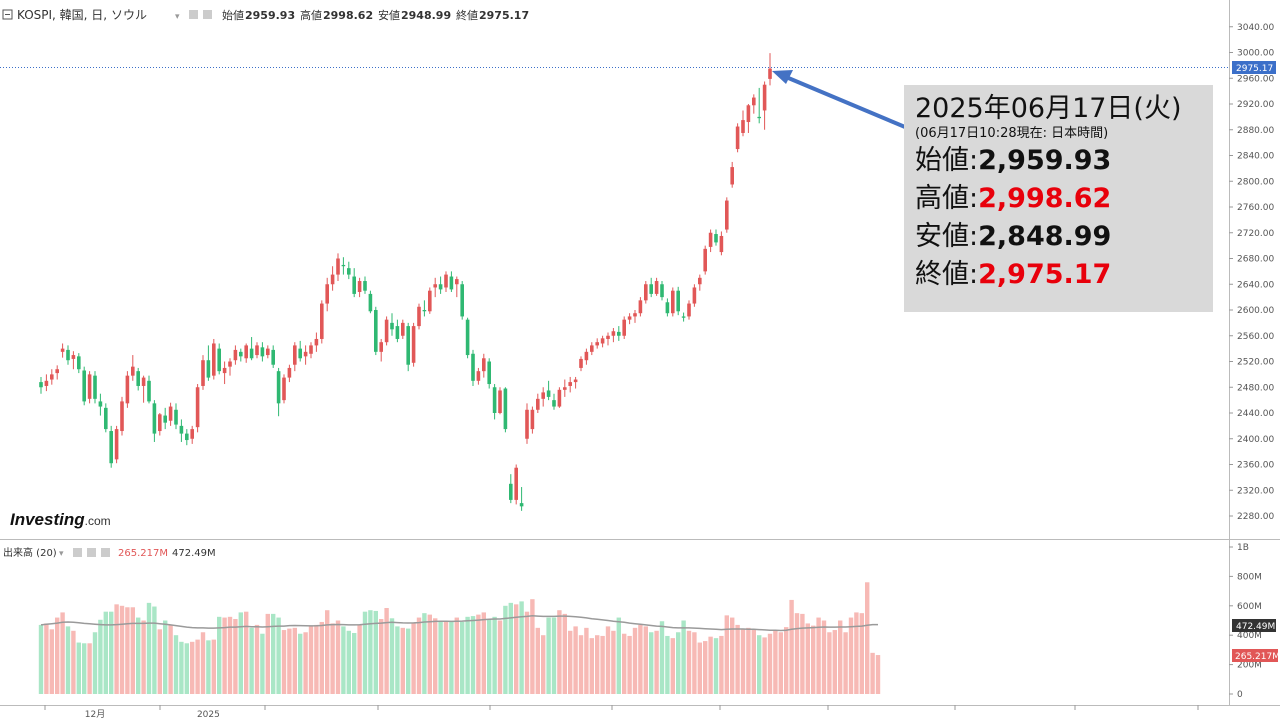 This screenshot has width=1280, height=724. I want to click on header-open-label: 始値, so click(233, 15).